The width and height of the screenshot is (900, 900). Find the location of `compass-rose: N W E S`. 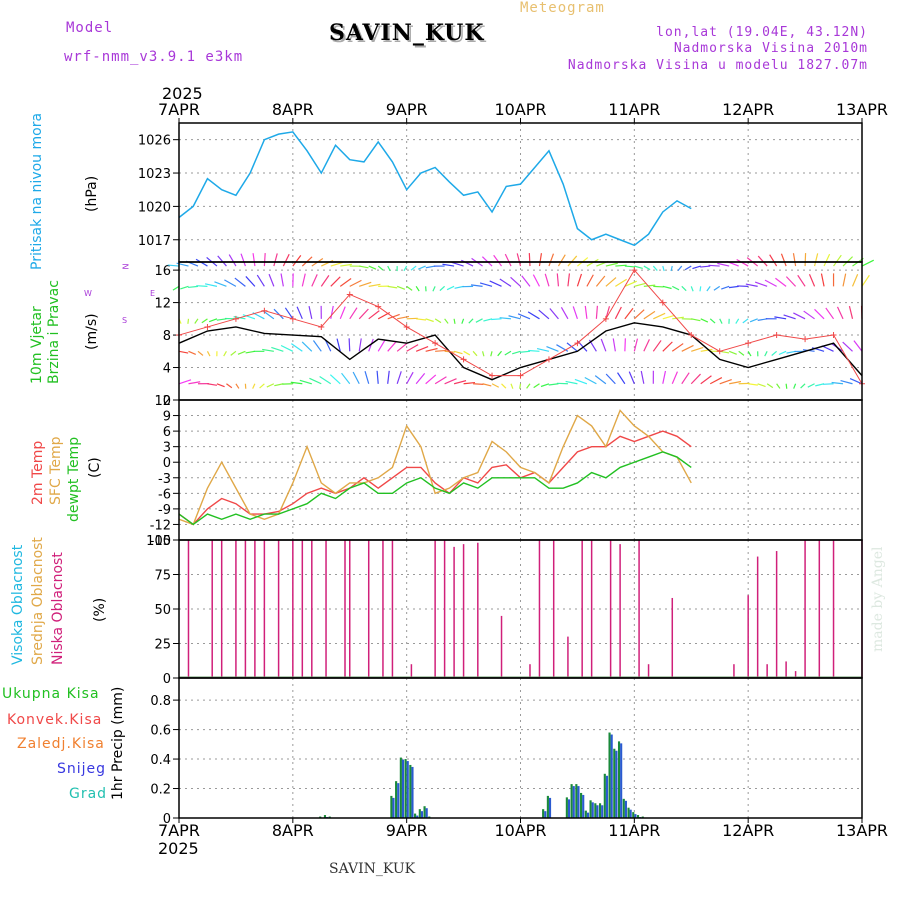

compass-rose: N W E S is located at coordinates (125, 294).